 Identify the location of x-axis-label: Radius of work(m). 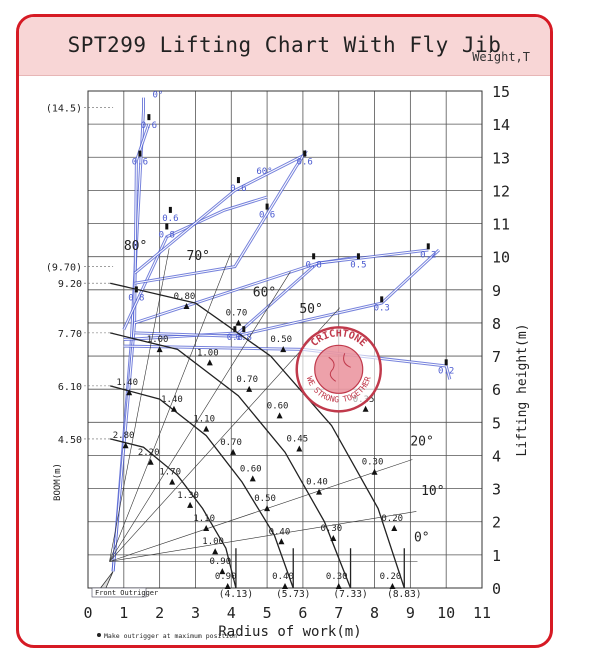
(289, 632).